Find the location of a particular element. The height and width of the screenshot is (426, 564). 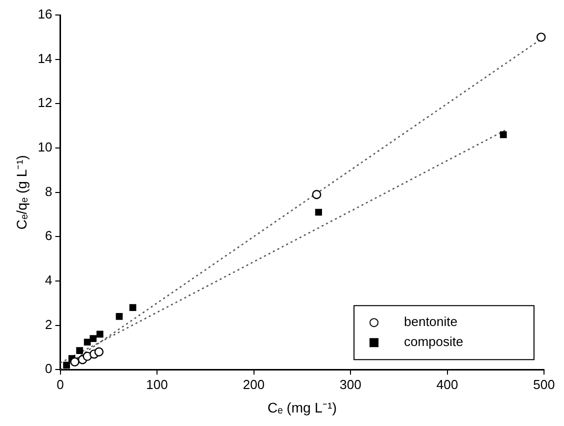

y-tick-label: 16 is located at coordinates (45, 14).